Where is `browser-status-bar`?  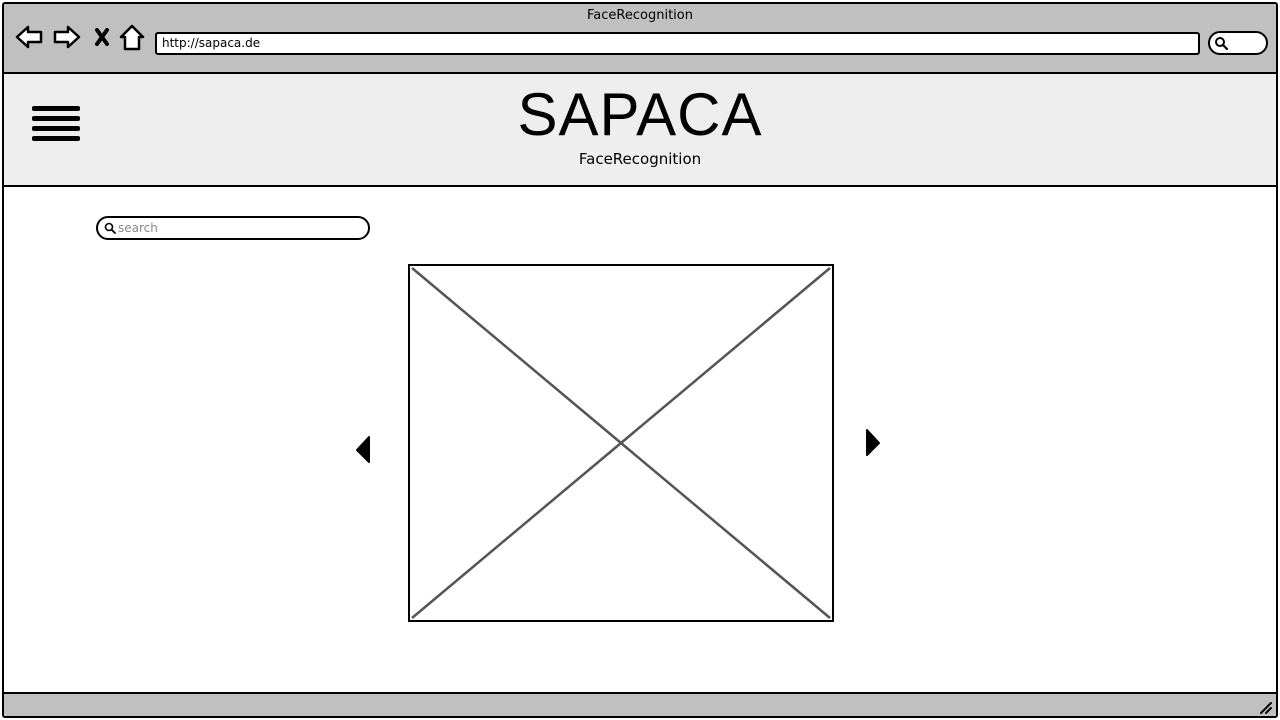
browser-status-bar is located at coordinates (640, 704).